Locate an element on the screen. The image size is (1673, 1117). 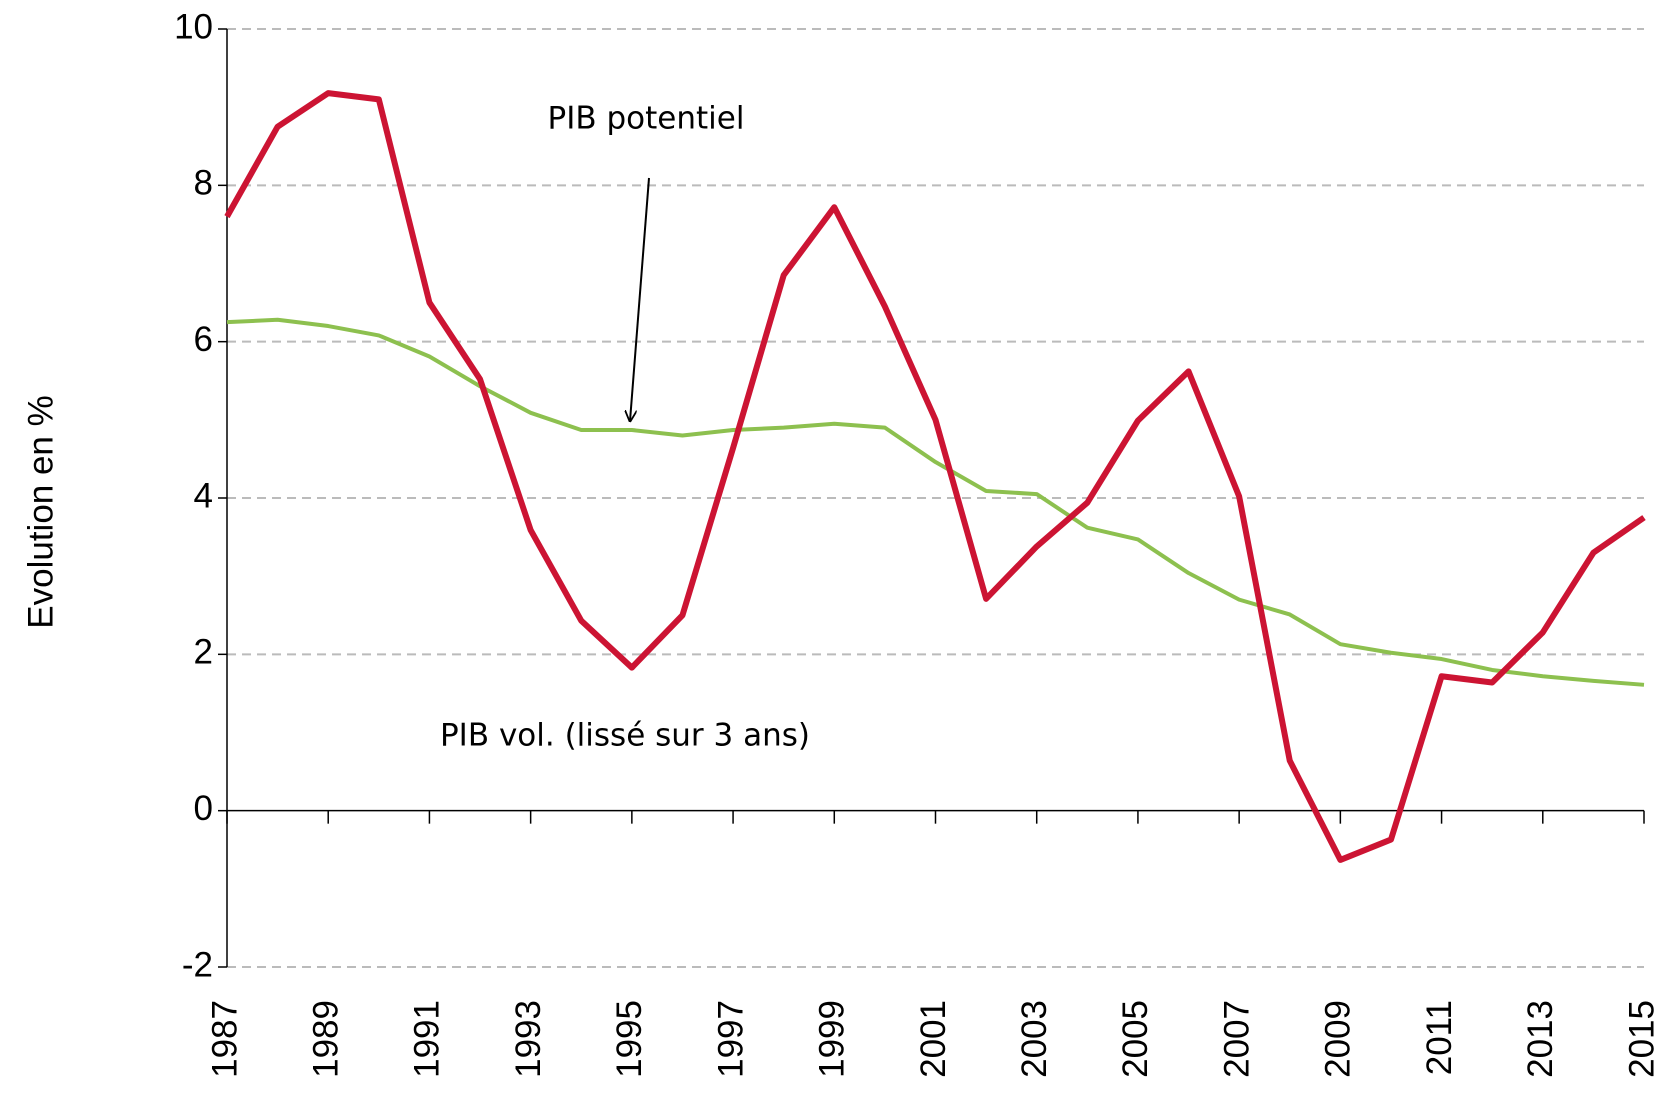
x-tick-label: 2011 is located at coordinates (1439, 1037).